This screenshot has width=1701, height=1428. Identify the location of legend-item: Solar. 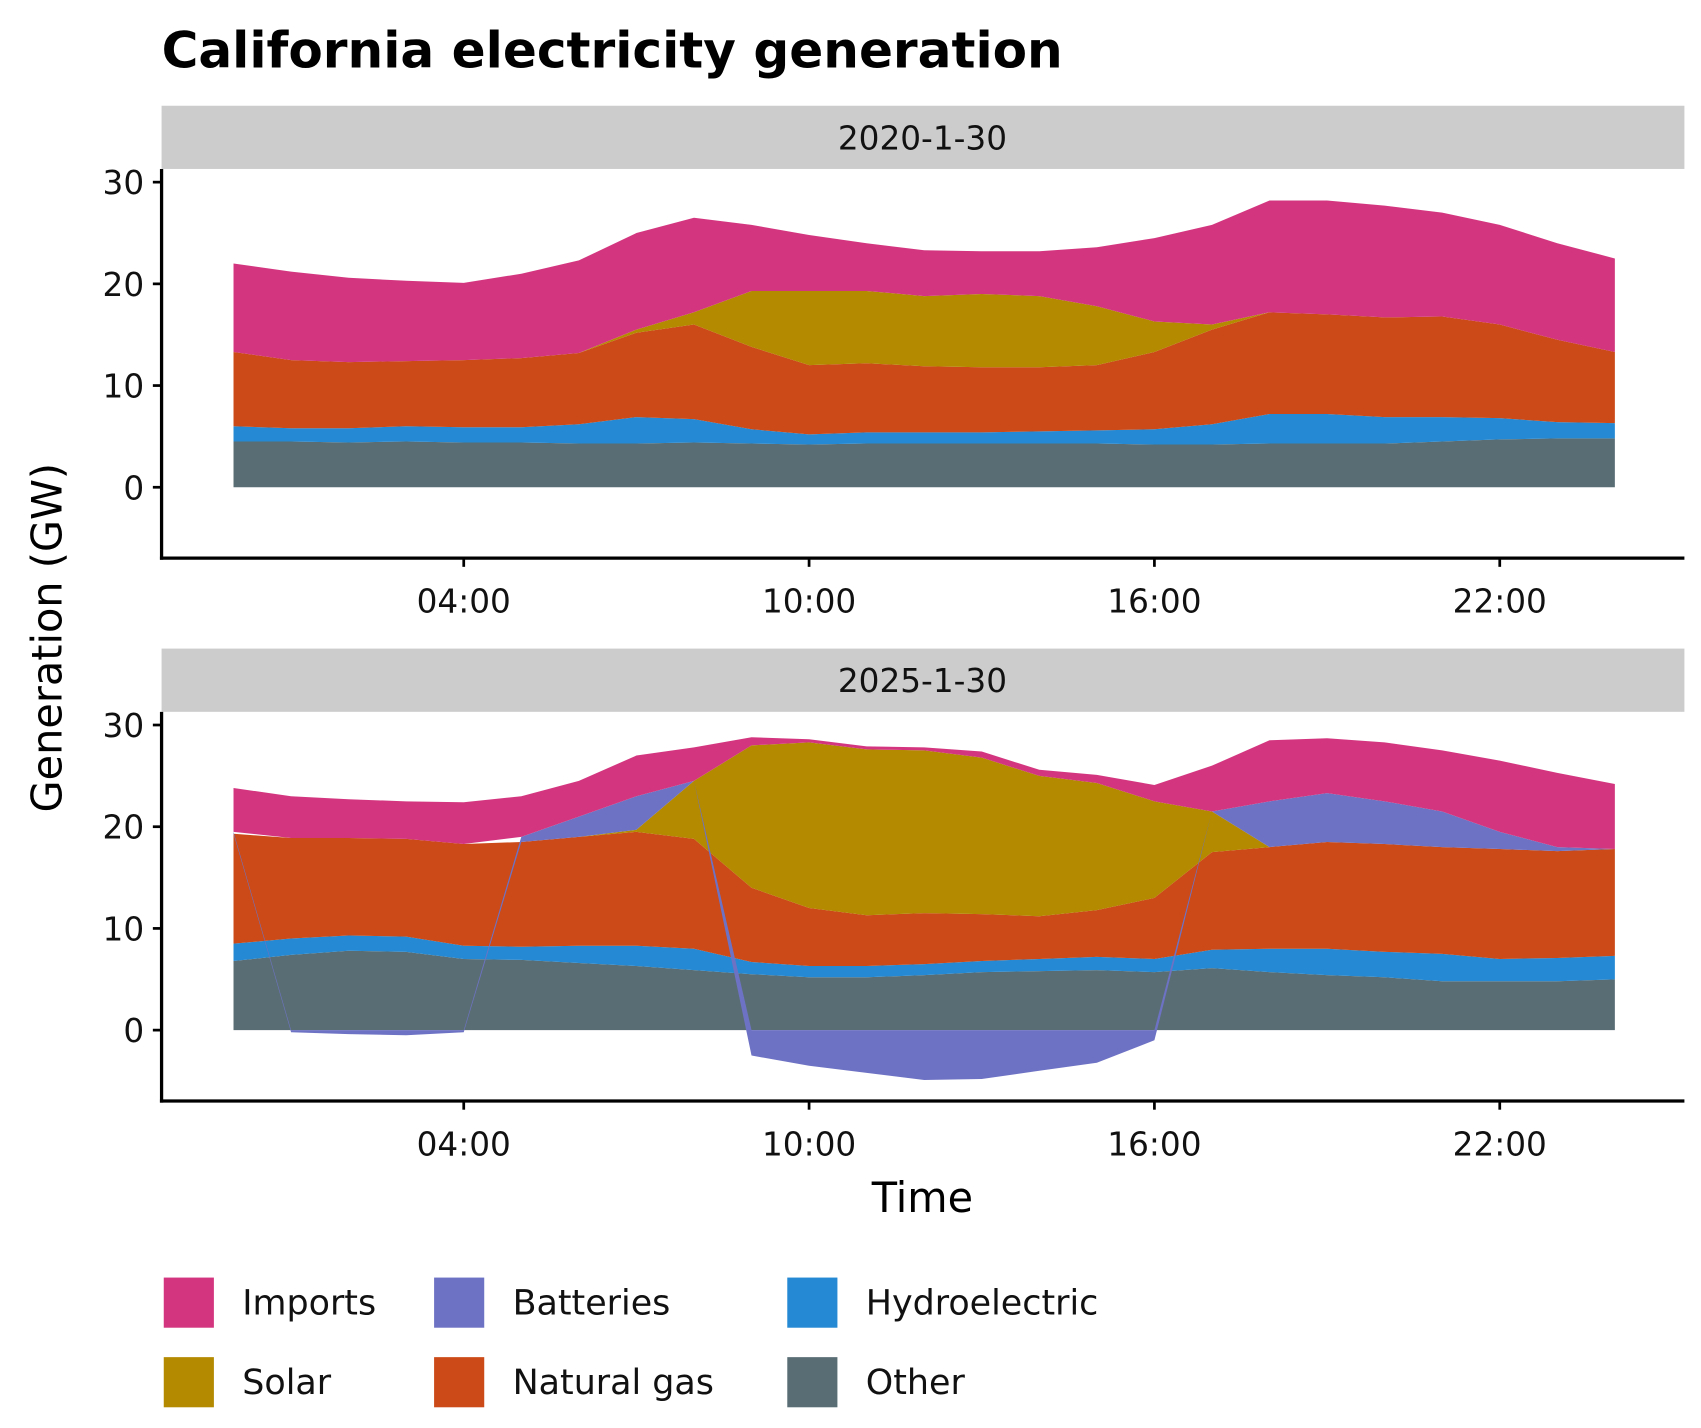
(247, 1382).